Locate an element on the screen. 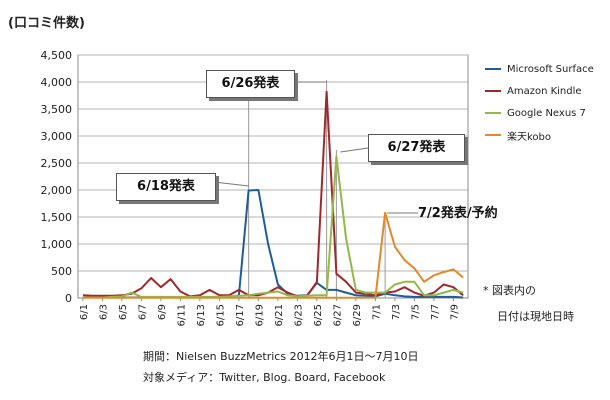 This screenshot has height=400, width=610. legend-item-rakuten-kobo: 楽天kobo is located at coordinates (546, 135).